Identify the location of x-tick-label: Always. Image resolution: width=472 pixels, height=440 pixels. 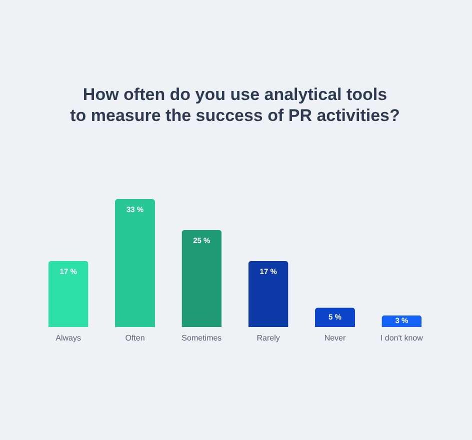
(69, 338).